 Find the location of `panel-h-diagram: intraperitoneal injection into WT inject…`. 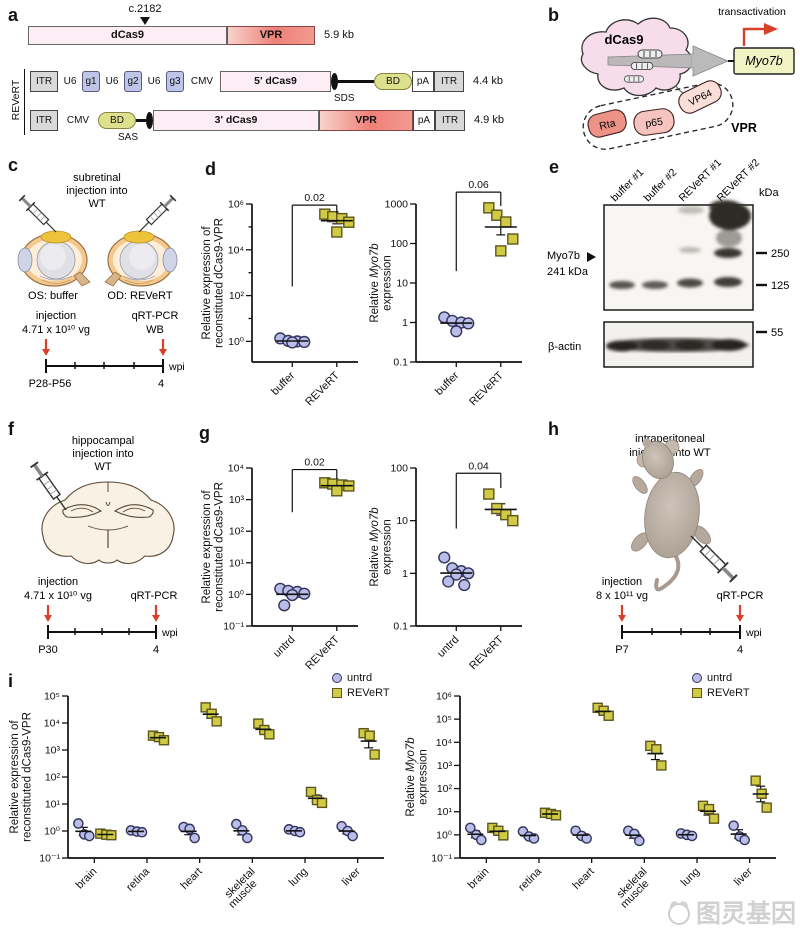

panel-h-diagram: intraperitoneal injection into WT inject… is located at coordinates (679, 544).